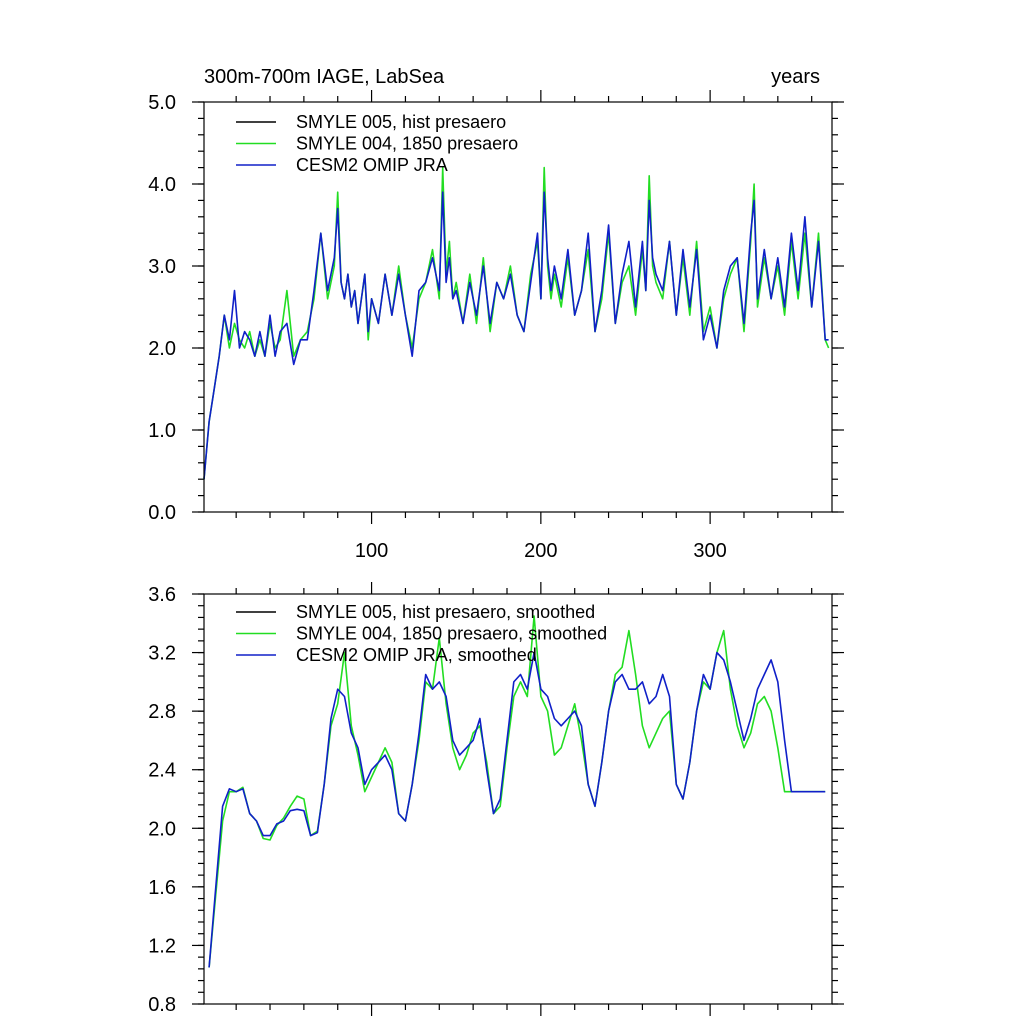 This screenshot has width=1024, height=1024. Describe the element at coordinates (445, 612) in the screenshot. I see `legend-label: SMYLE 005, hist presaero, smoothed` at that location.